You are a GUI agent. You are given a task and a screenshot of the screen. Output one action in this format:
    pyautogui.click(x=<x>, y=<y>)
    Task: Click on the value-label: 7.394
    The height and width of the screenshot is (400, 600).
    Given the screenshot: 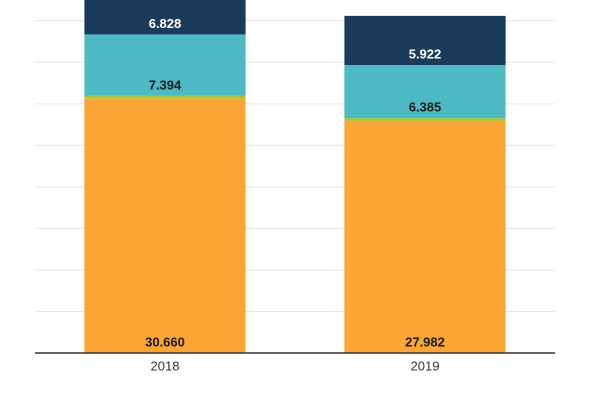 What is the action you would take?
    pyautogui.click(x=165, y=84)
    